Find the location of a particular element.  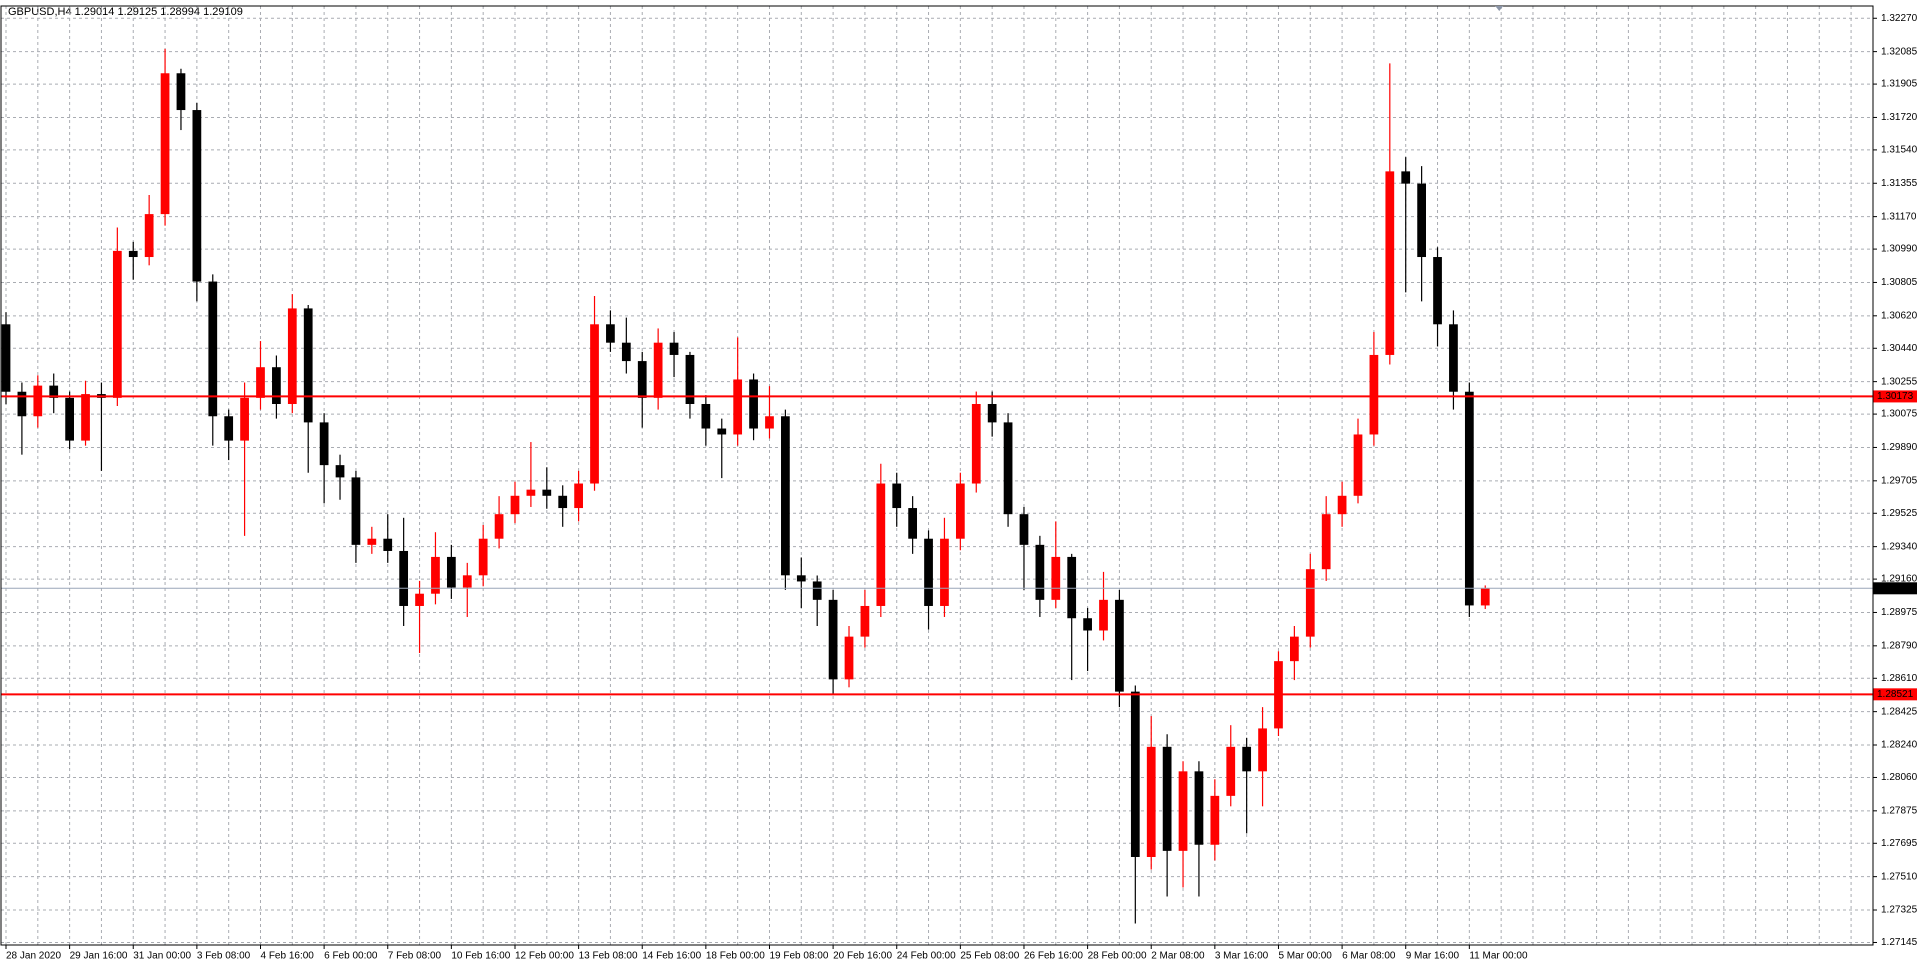

y-tick-label: 1.31540 is located at coordinates (1899, 150).